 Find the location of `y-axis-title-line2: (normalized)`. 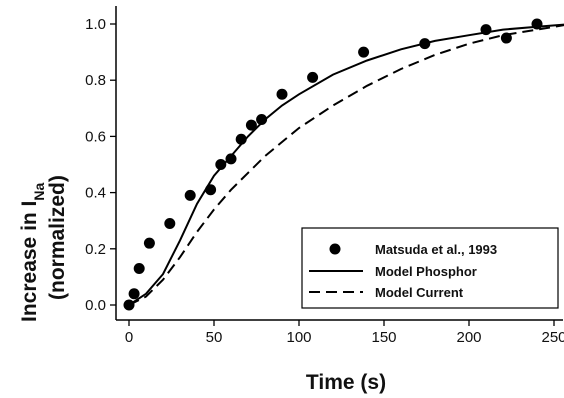

y-axis-title-line2: (normalized) is located at coordinates (57, 237).